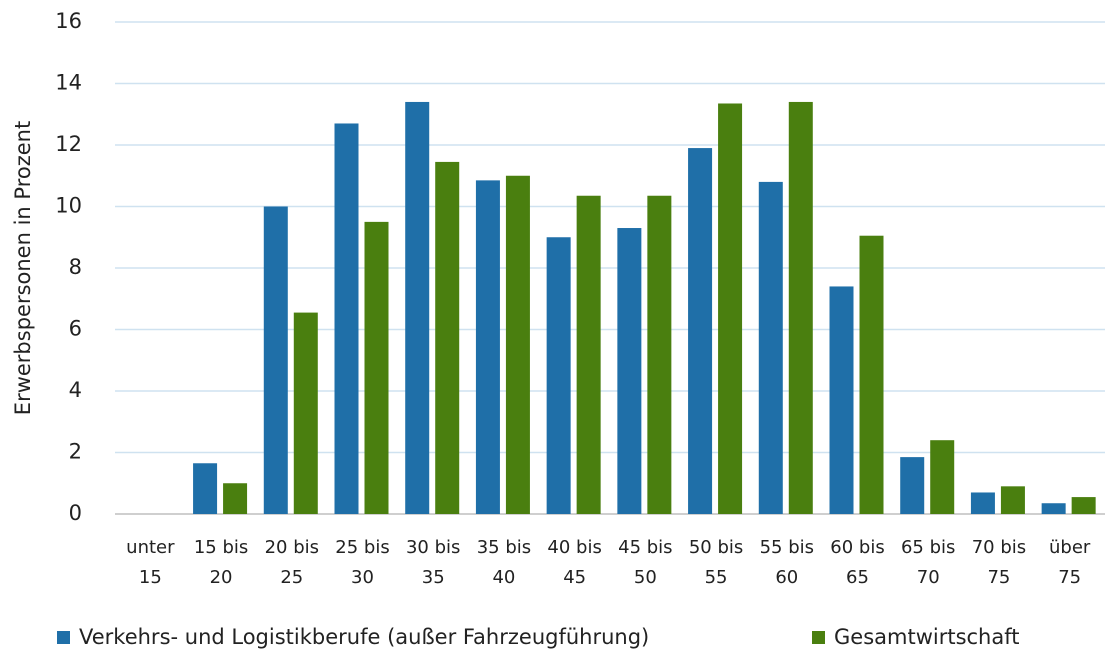 The image size is (1109, 657). Describe the element at coordinates (787, 562) in the screenshot. I see `x-tick-label: 55 bis 60` at that location.